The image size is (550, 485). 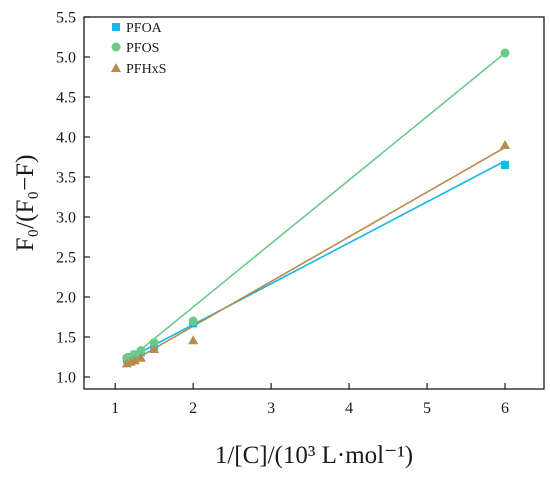 What do you see at coordinates (349, 408) in the screenshot?
I see `x-tick-label-3: 4` at bounding box center [349, 408].